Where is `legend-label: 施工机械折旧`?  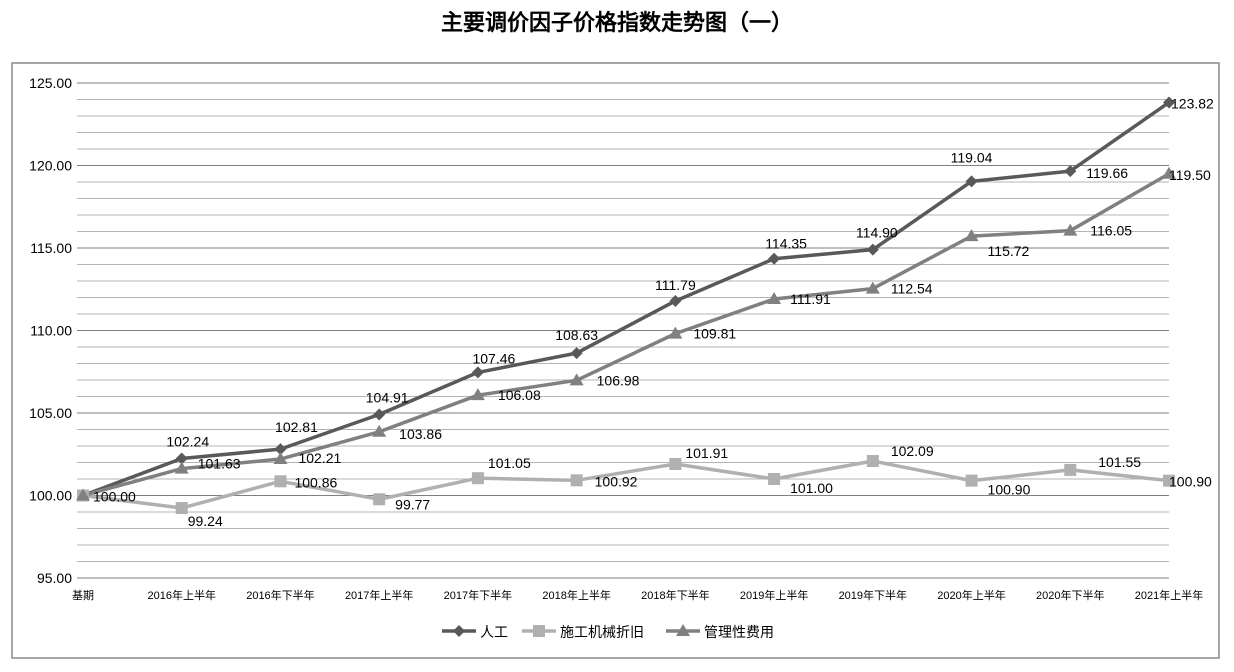 legend-label: 施工机械折旧 is located at coordinates (602, 632).